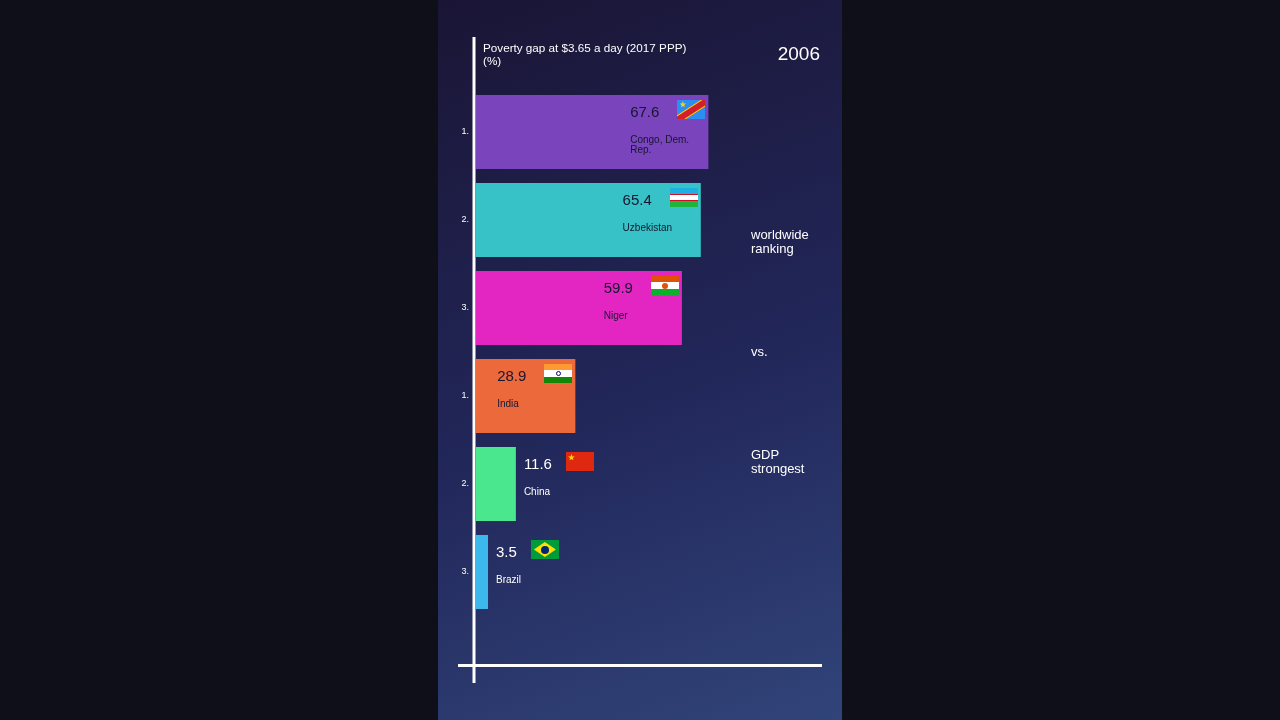 This screenshot has height=720, width=1280. Describe the element at coordinates (778, 461) in the screenshot. I see `text: GDP strongest` at that location.